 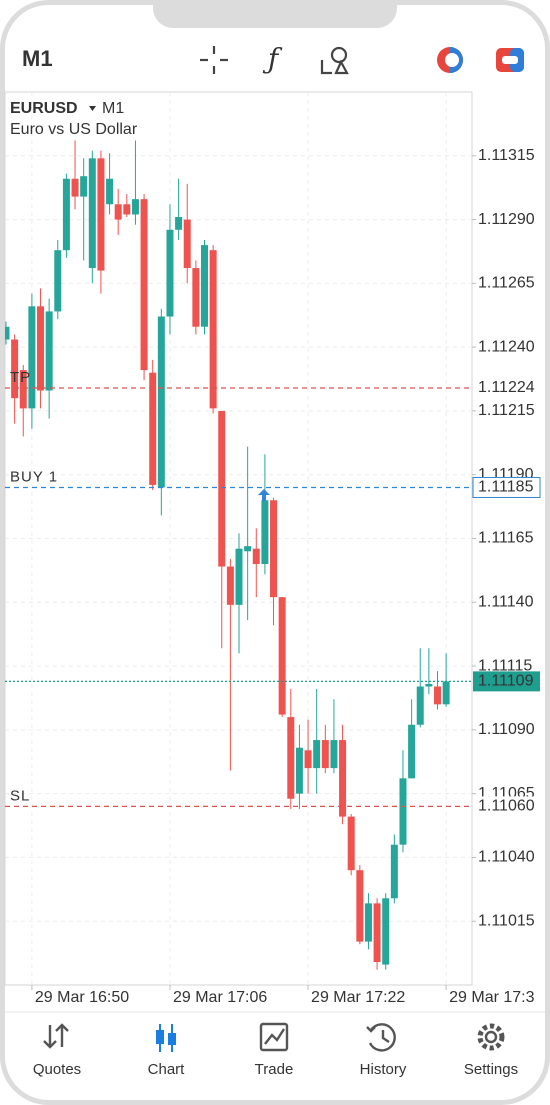 What do you see at coordinates (506, 410) in the screenshot?
I see `y-tick-label: 1.11215` at bounding box center [506, 410].